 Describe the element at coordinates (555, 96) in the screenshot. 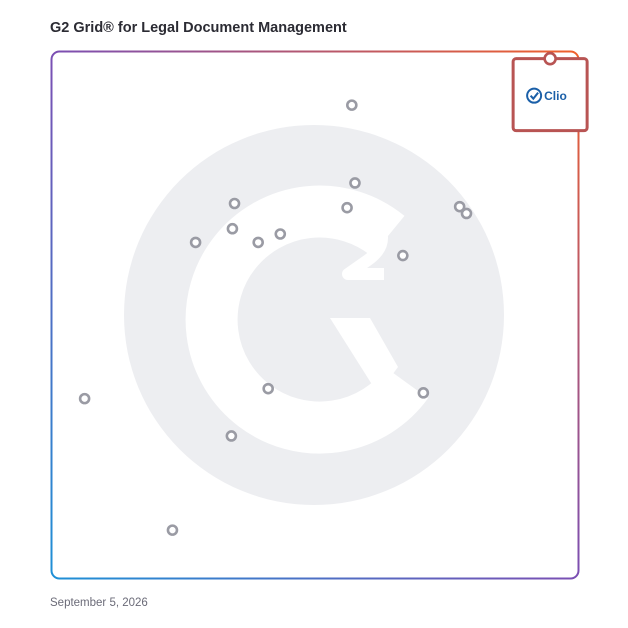

I see `highlight-label: Clio` at that location.